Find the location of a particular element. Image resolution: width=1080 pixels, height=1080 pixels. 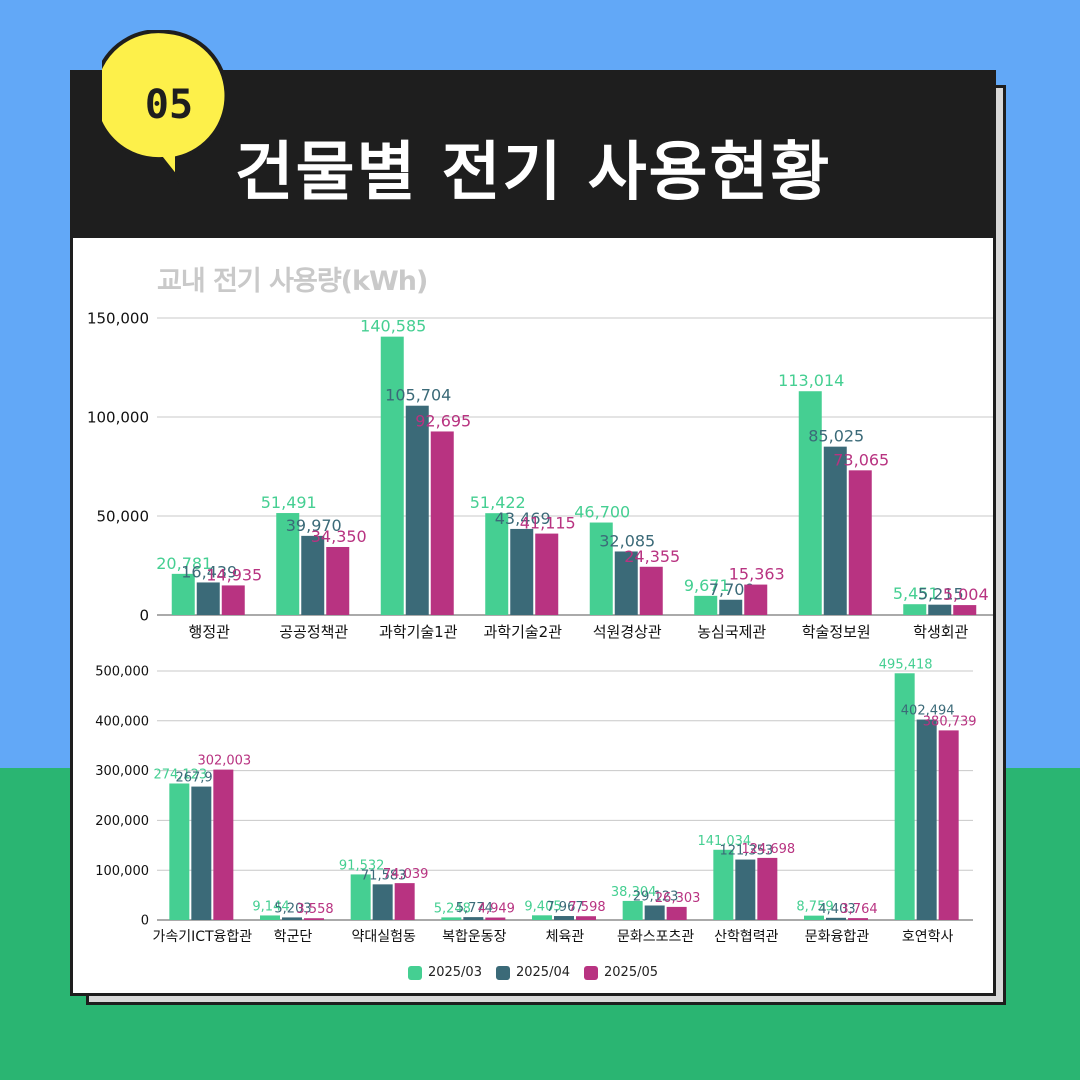

page-title: 건물별 전기 사용현황 is located at coordinates (533, 173).